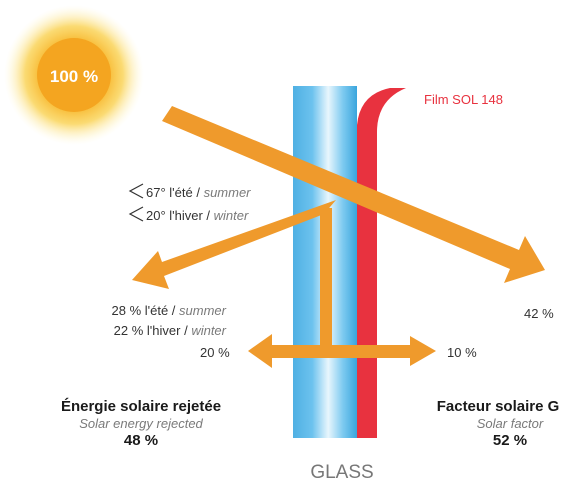 The image size is (585, 486). What do you see at coordinates (498, 406) in the screenshot?
I see `solar-factor-title: Facteur solaire G` at bounding box center [498, 406].